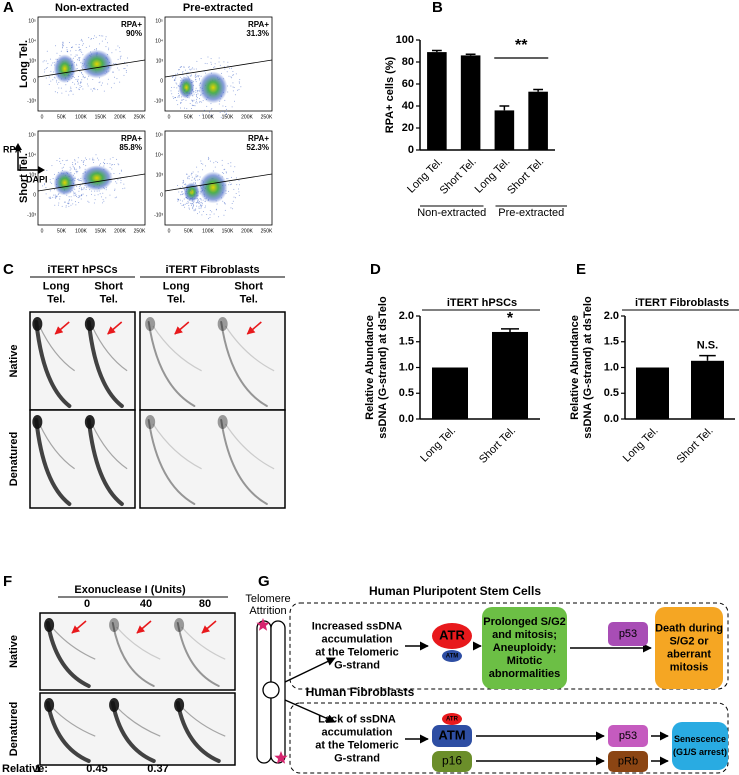 The height and width of the screenshot is (775, 739). What do you see at coordinates (208, 117) in the screenshot?
I see `x-tick-label: 100K` at bounding box center [208, 117].